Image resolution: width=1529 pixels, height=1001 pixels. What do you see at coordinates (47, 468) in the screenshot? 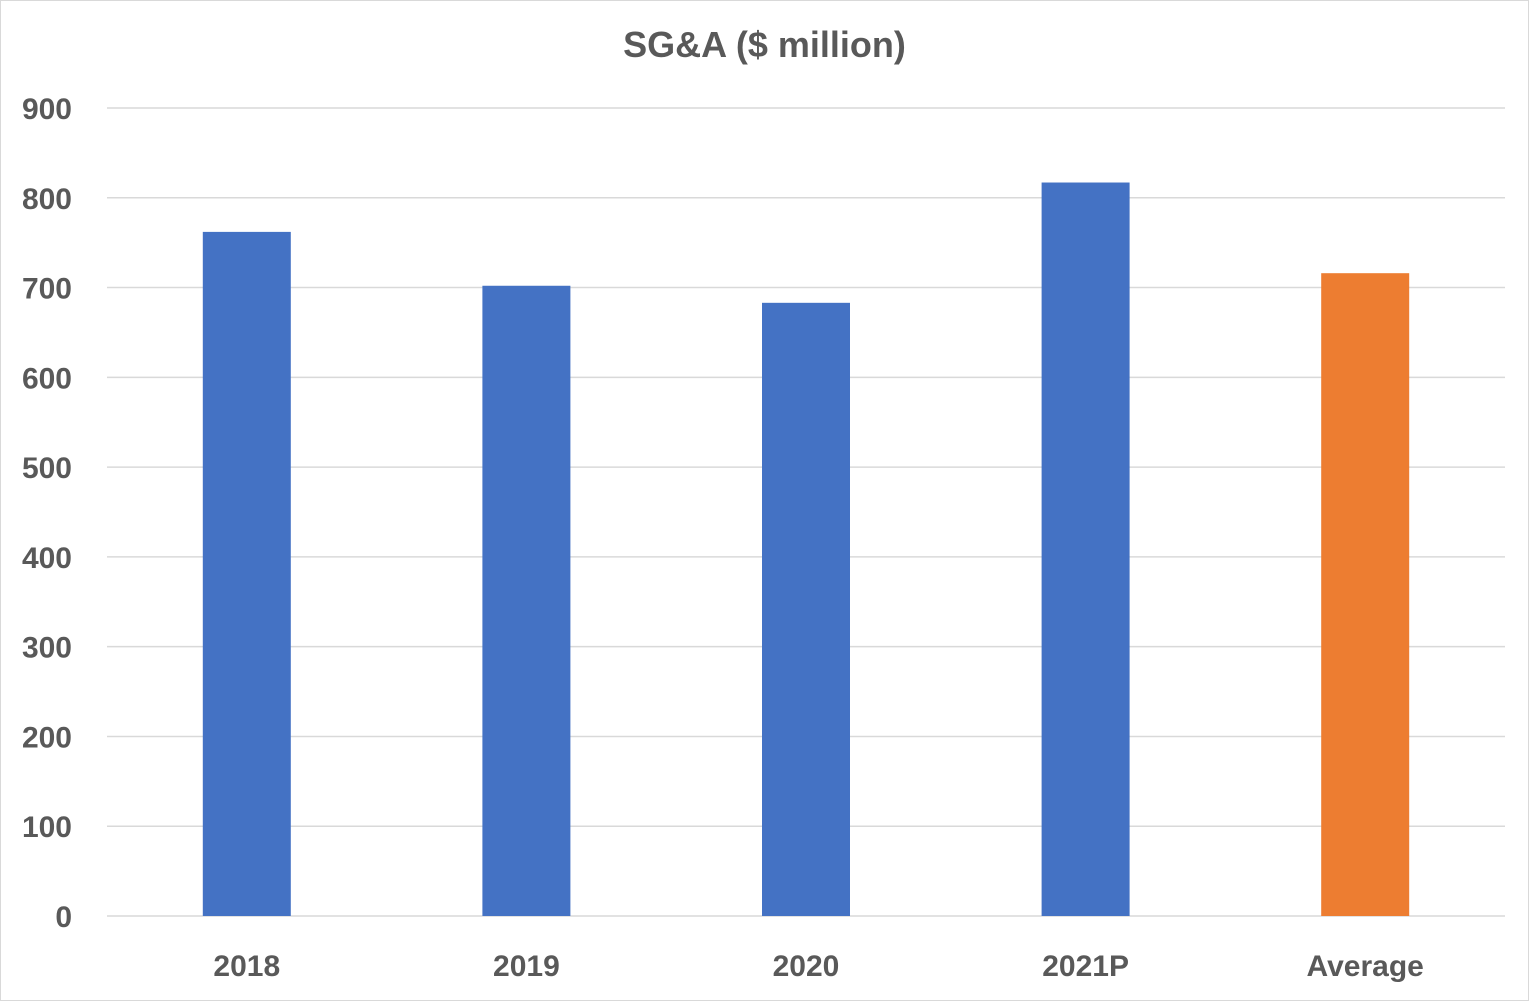
I see `y-tick-label: 500` at bounding box center [47, 468].